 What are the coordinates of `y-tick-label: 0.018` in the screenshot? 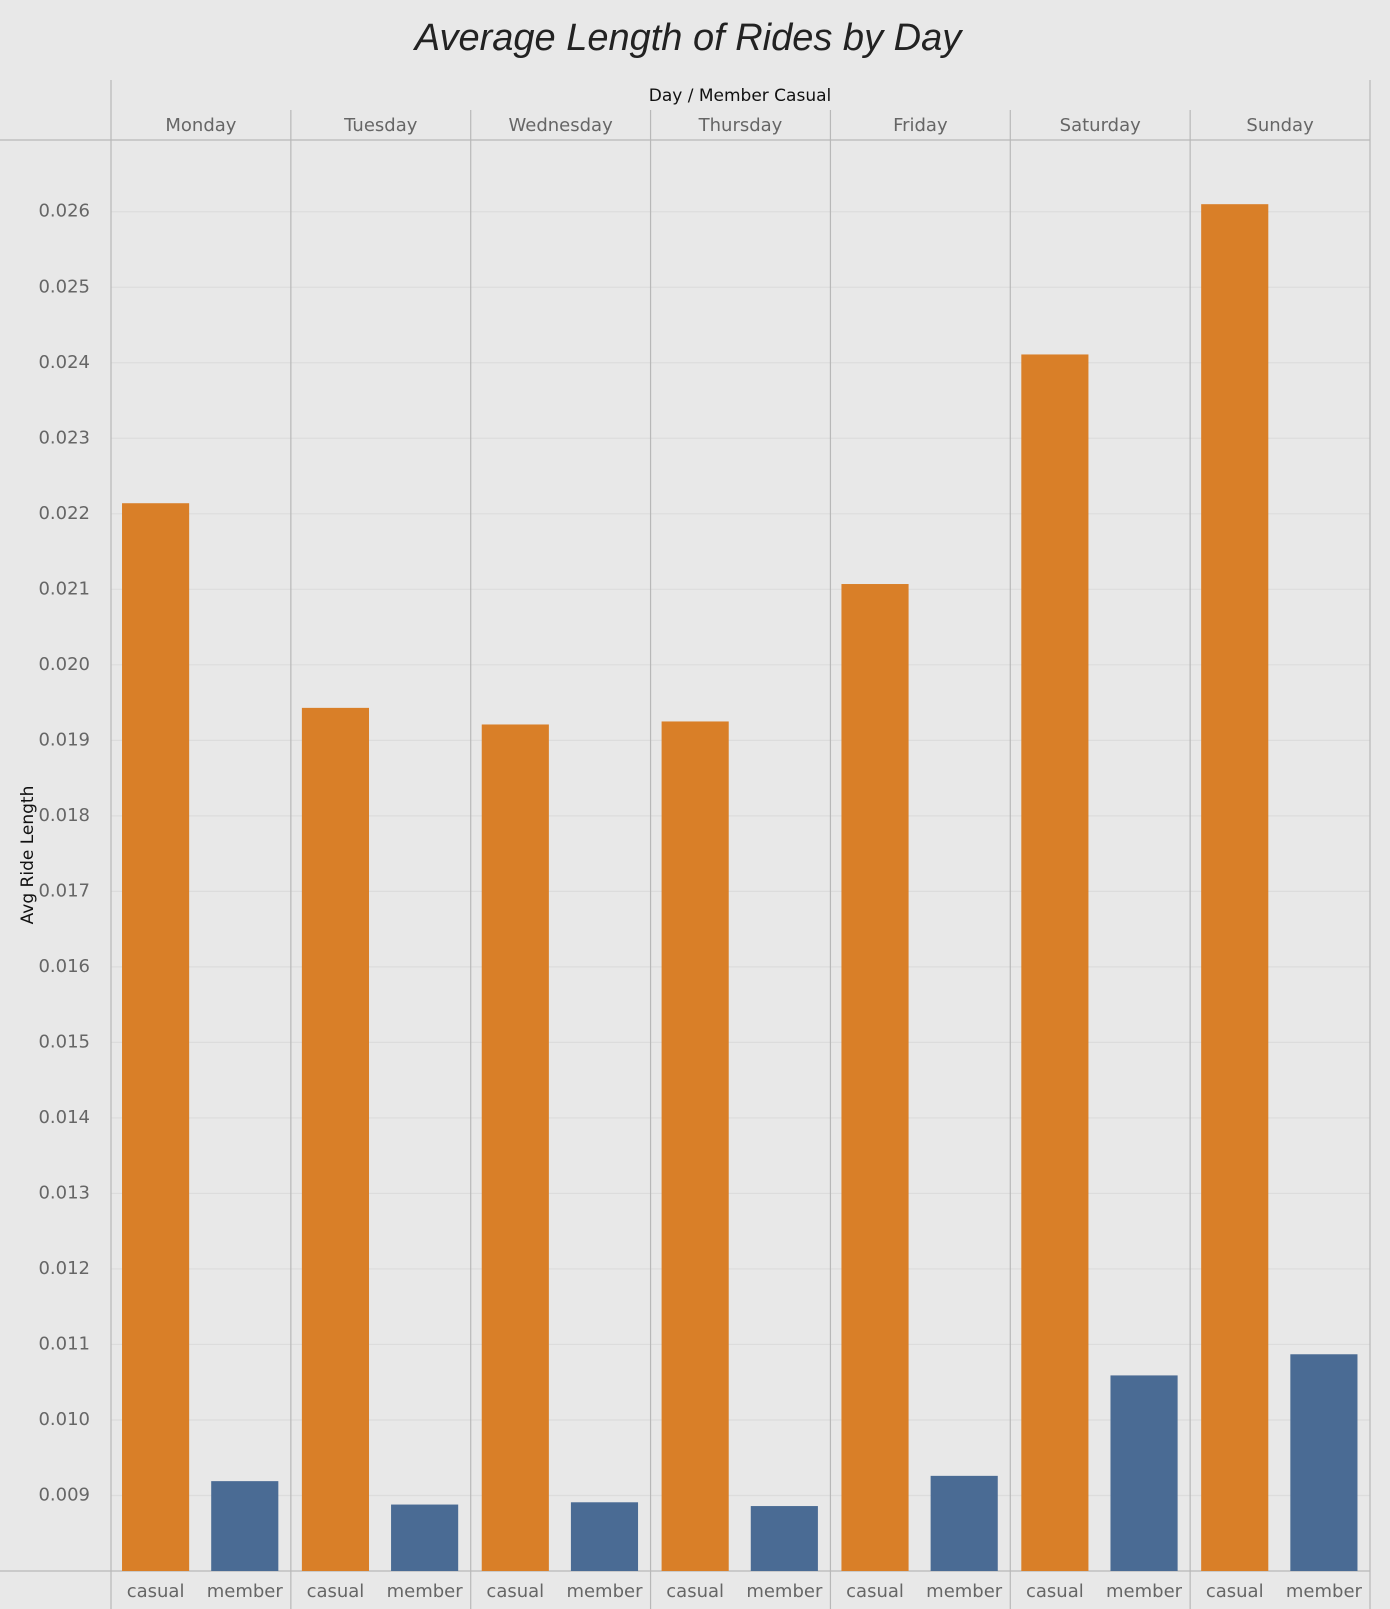 It's located at (64, 815).